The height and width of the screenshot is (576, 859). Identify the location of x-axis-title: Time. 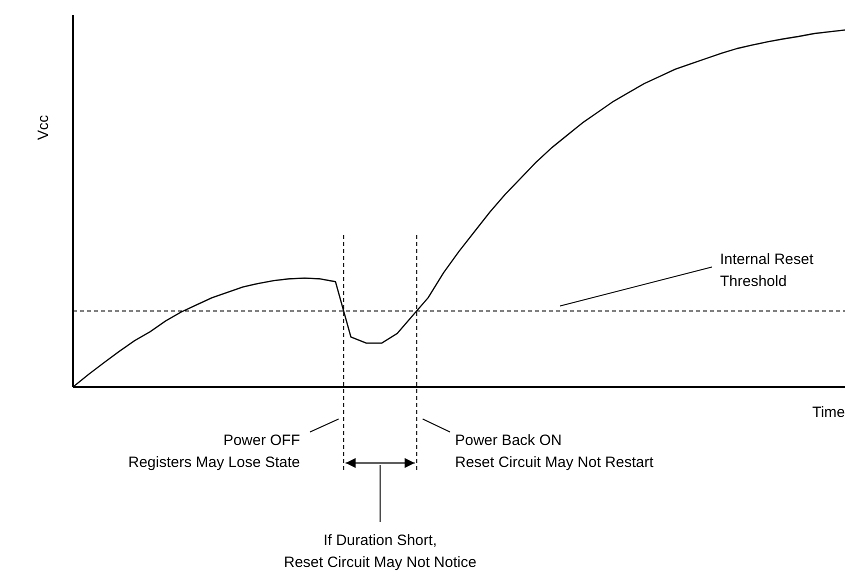
(828, 412).